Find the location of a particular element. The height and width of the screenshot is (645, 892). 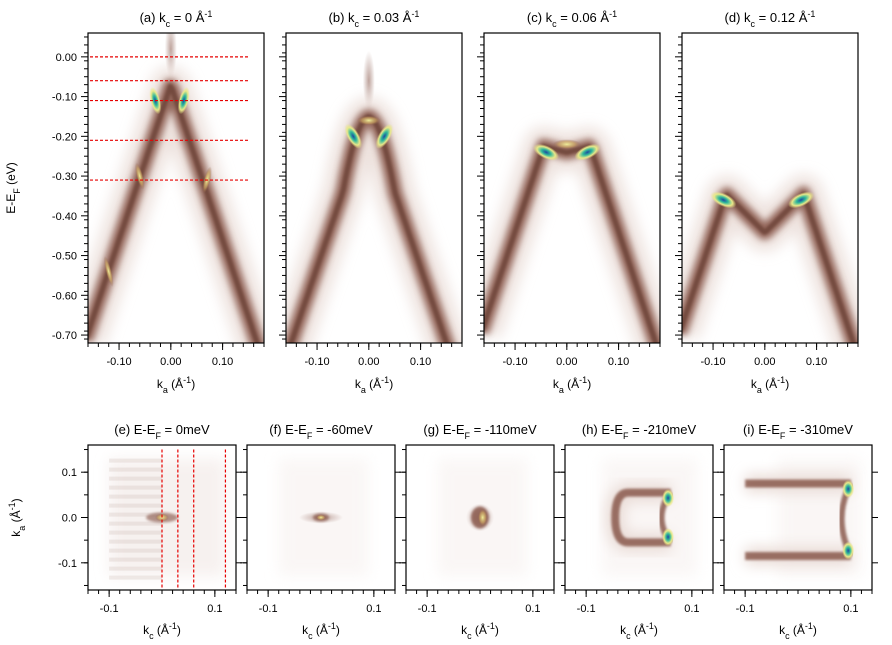

y-tick-label: -0.30 is located at coordinates (64, 177).